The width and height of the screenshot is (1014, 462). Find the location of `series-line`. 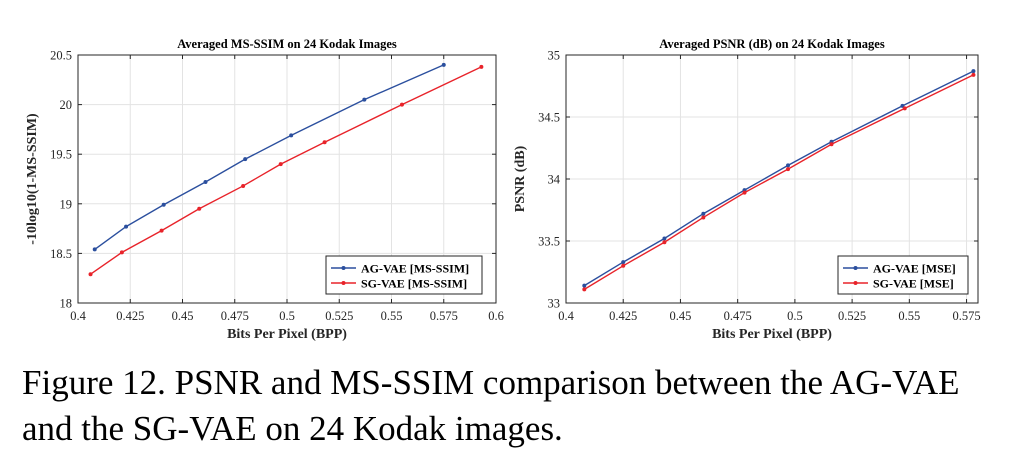

series-line is located at coordinates (269, 157).